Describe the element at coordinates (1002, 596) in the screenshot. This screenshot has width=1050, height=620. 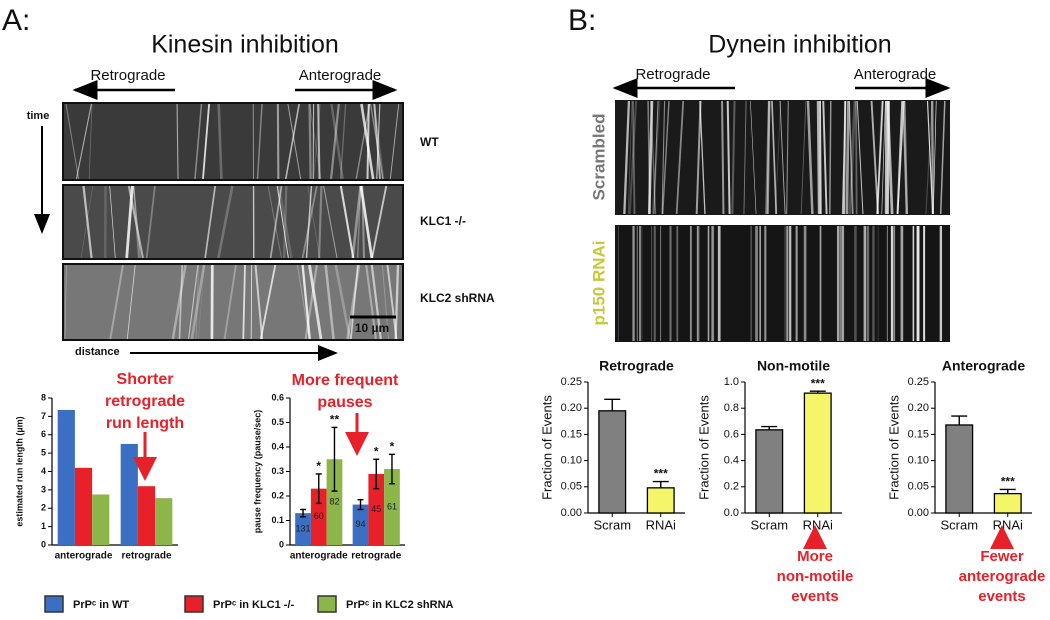
I see `annotation: events` at that location.